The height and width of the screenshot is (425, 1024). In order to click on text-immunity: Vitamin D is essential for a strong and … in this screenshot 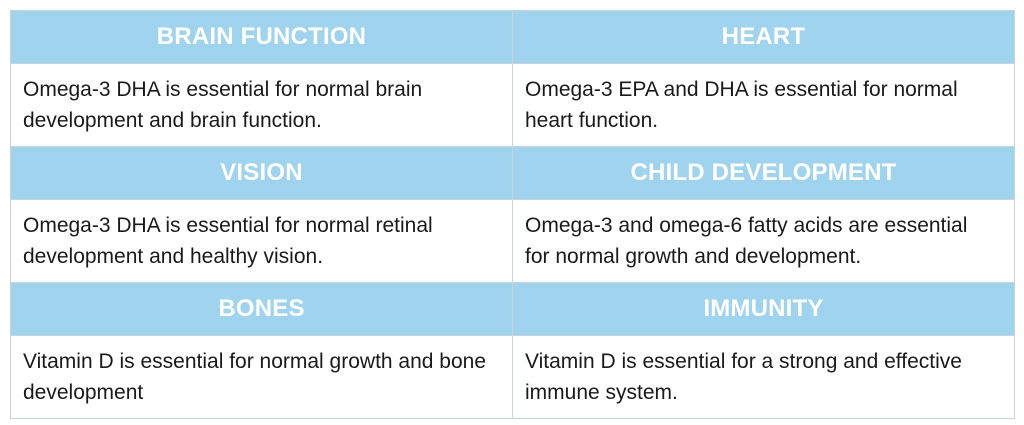, I will do `click(763, 377)`.